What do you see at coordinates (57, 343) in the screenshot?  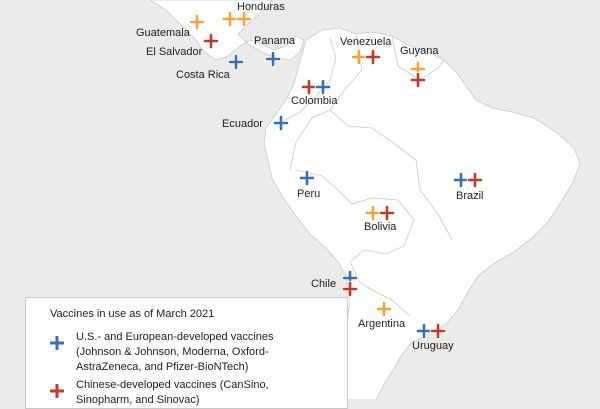 I see `western-vaccine-cross-icon` at bounding box center [57, 343].